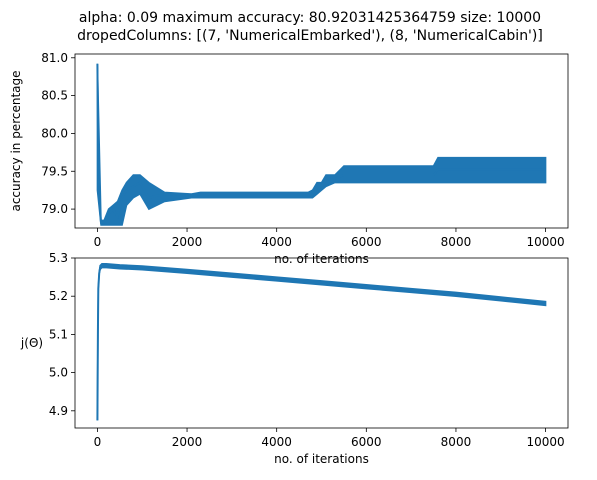 The image size is (597, 480). I want to click on y-tick-label: 5.3, so click(58, 258).